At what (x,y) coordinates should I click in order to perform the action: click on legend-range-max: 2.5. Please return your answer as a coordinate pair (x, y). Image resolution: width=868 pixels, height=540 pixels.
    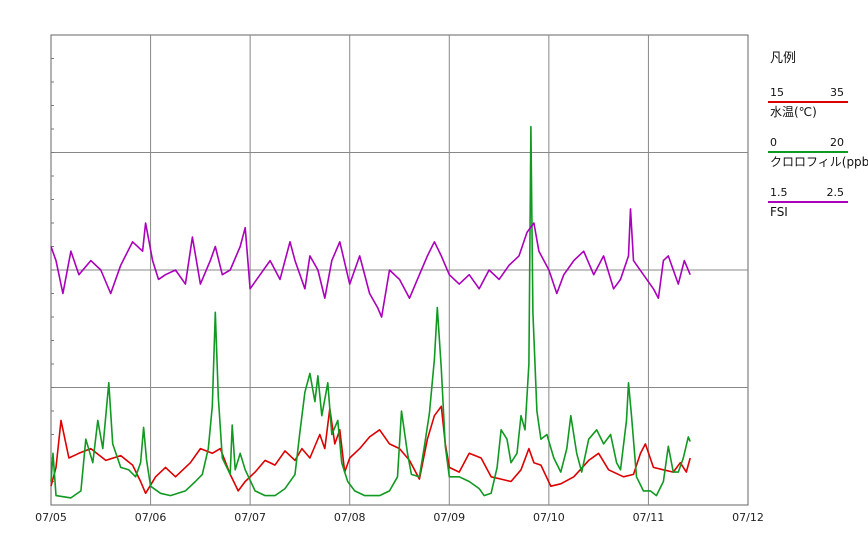
    Looking at the image, I should click on (836, 192).